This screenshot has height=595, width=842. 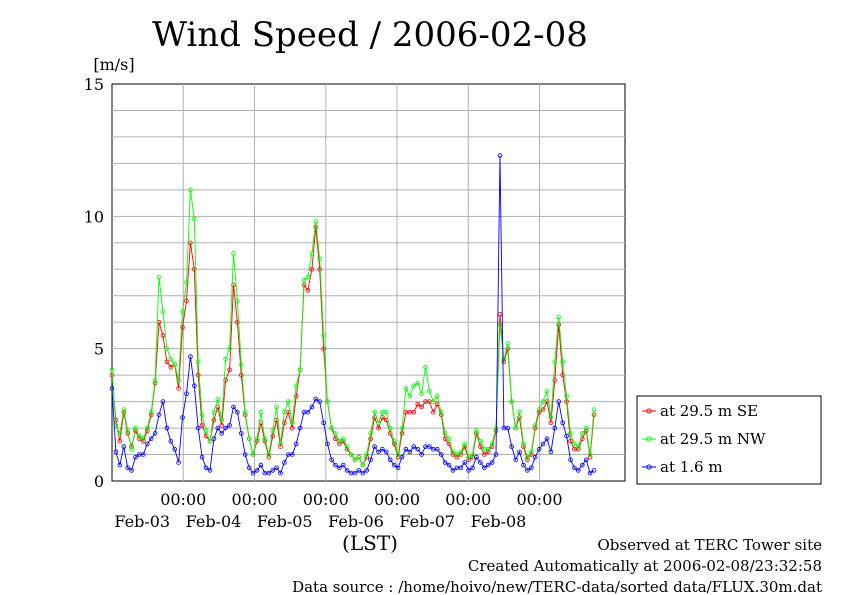 I want to click on x-axis-label: (LST), so click(x=370, y=543).